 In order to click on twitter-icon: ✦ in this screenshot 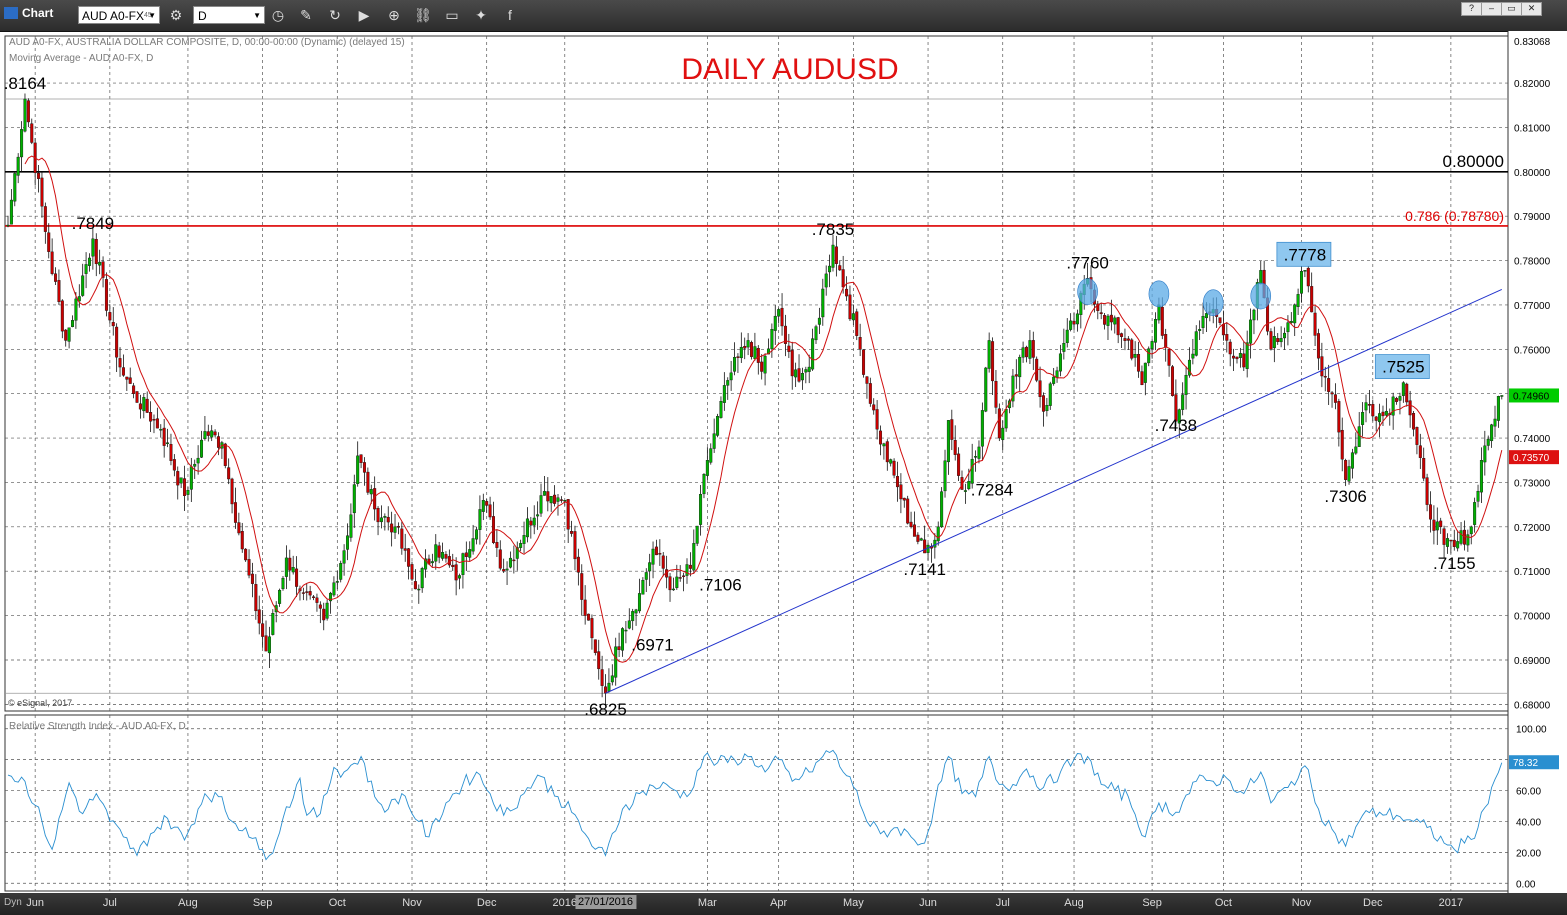, I will do `click(481, 15)`.